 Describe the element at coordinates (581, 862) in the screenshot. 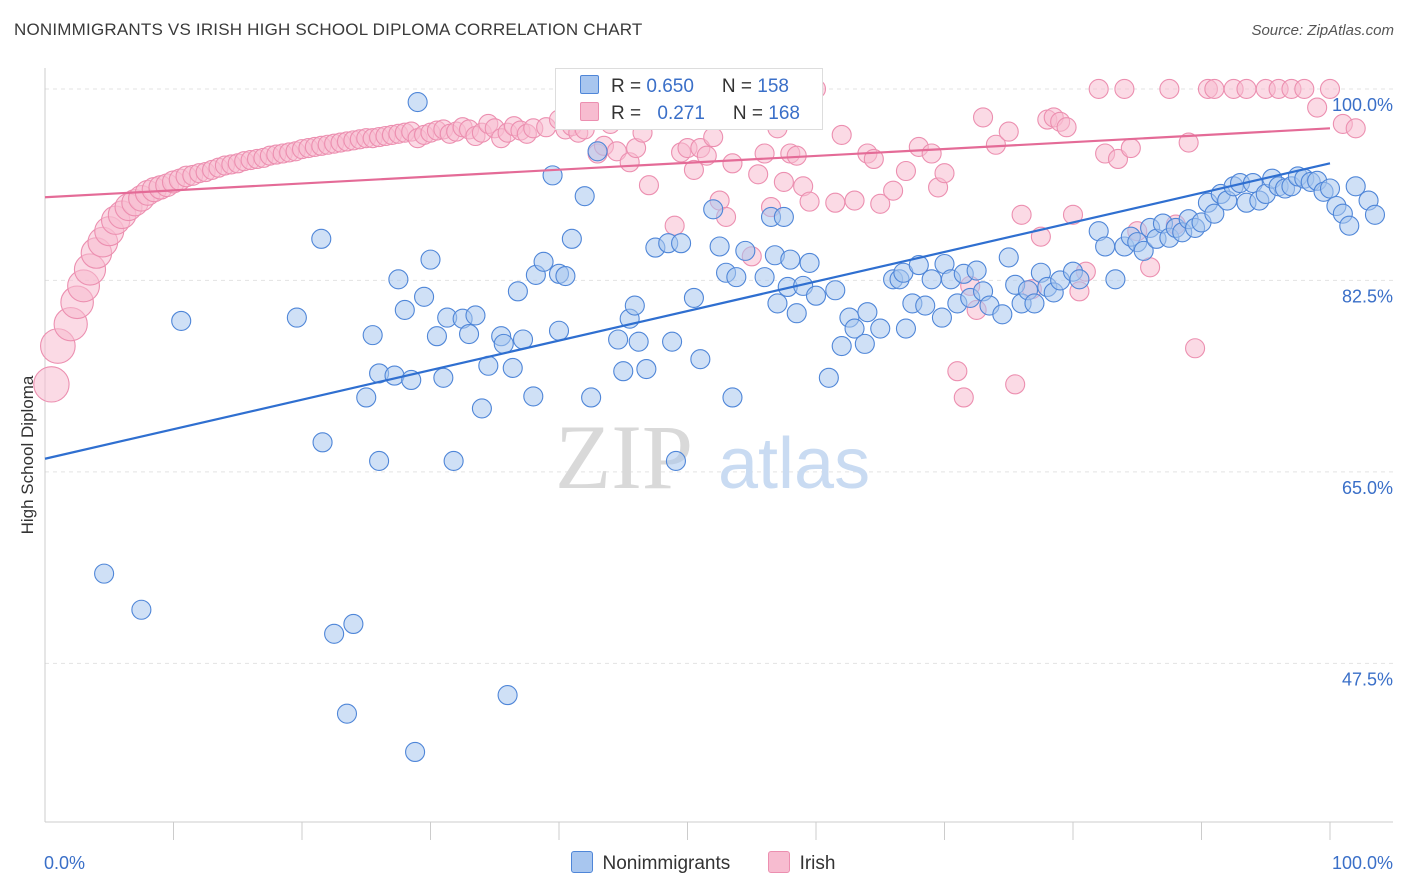

I see `blue-swatch` at that location.